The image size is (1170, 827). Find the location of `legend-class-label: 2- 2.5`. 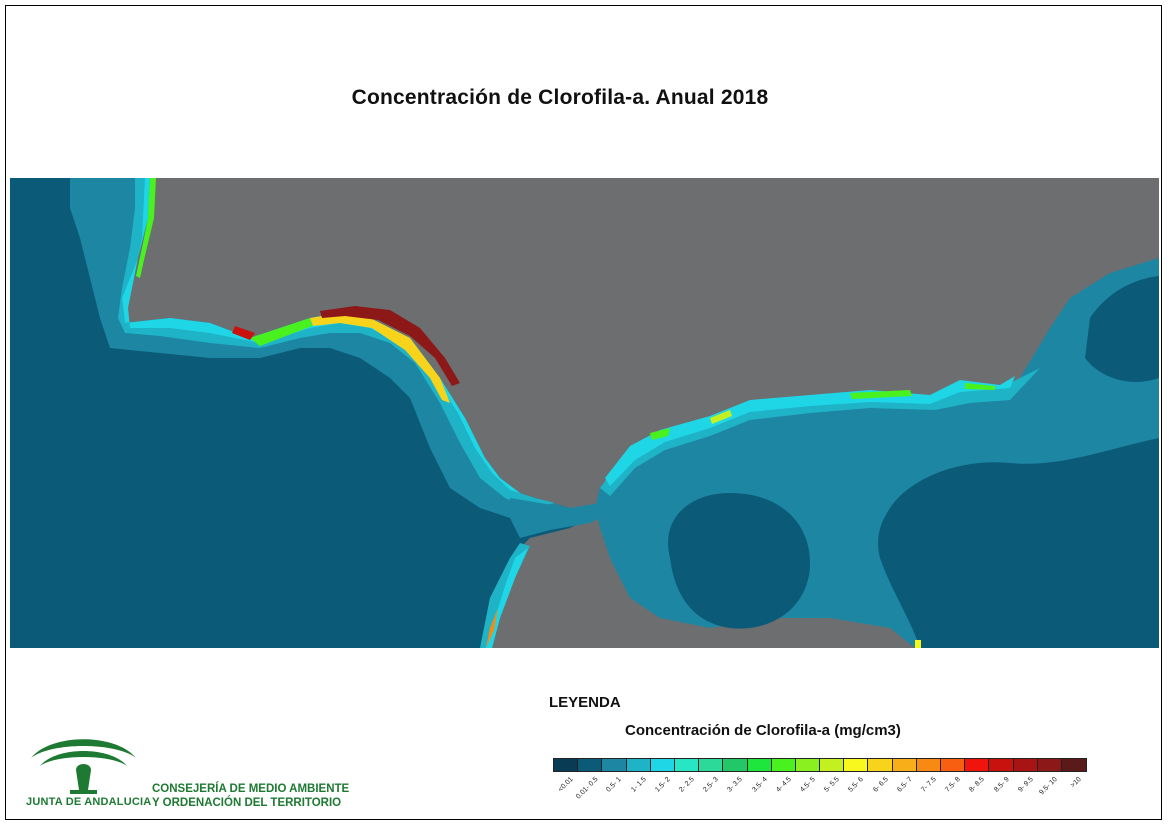

legend-class-label: 2- 2.5 is located at coordinates (687, 785).